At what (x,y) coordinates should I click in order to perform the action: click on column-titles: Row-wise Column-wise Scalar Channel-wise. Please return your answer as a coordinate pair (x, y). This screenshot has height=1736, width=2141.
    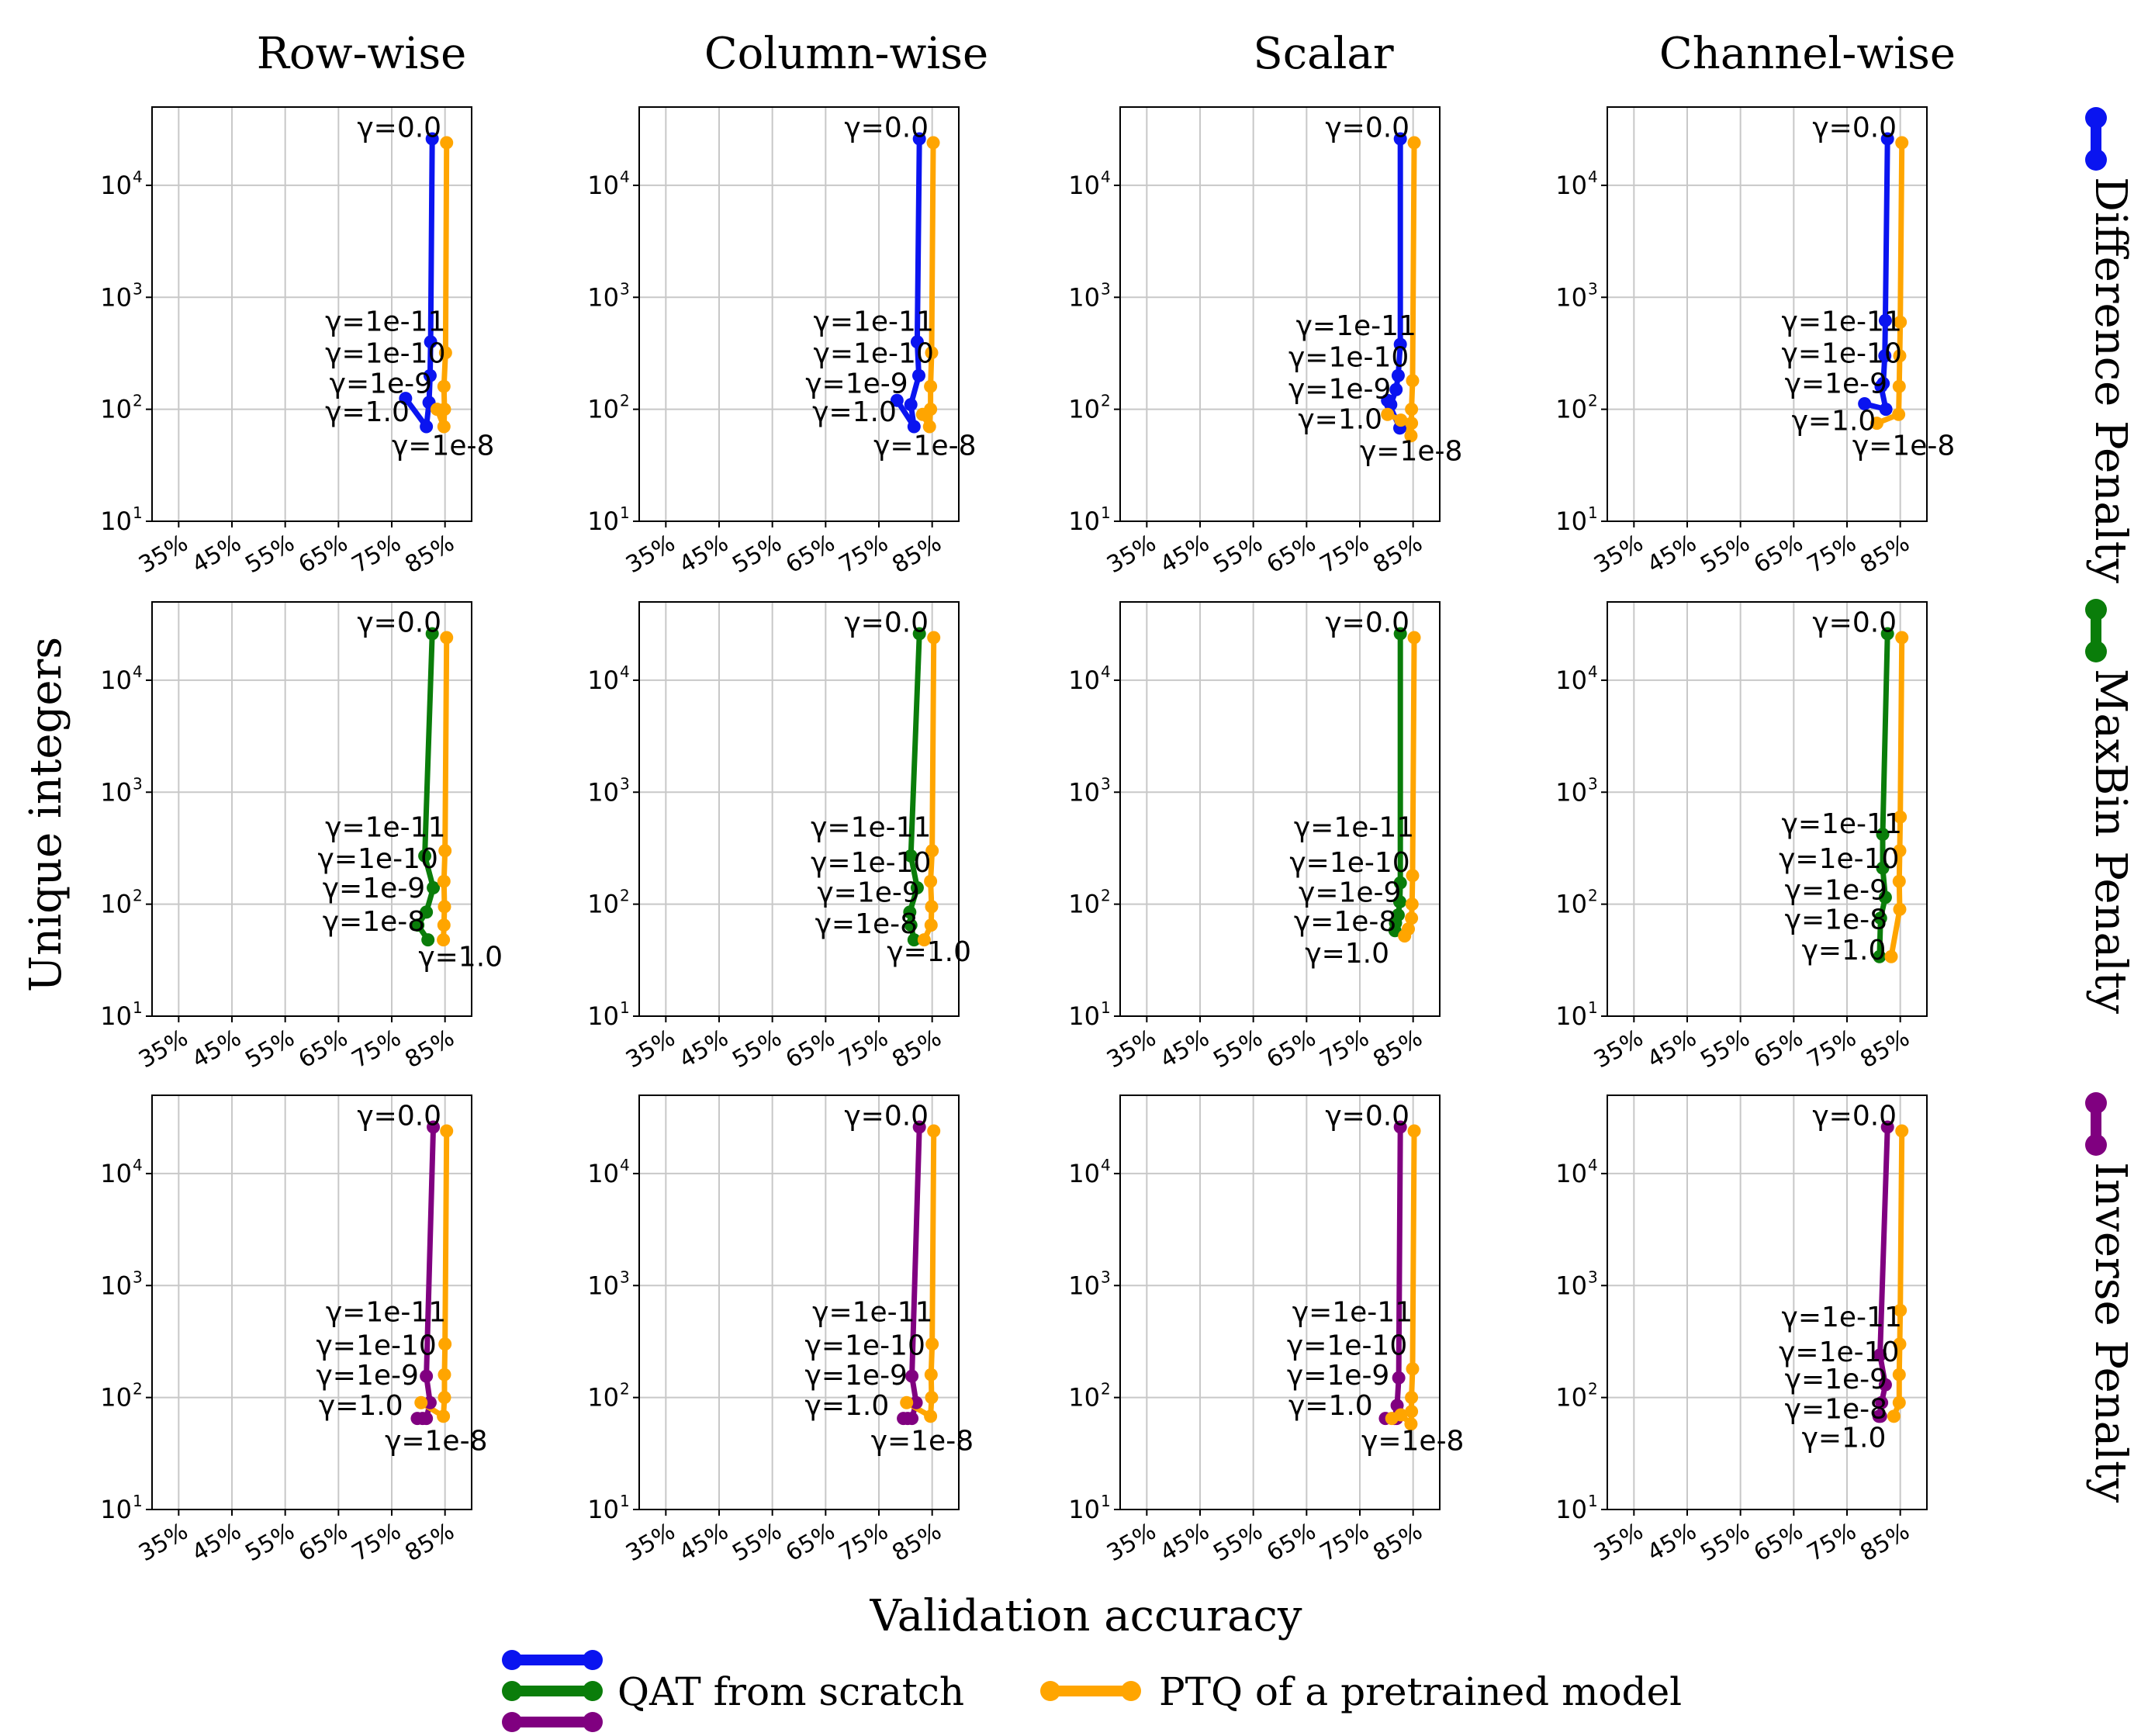
    Looking at the image, I should click on (1106, 54).